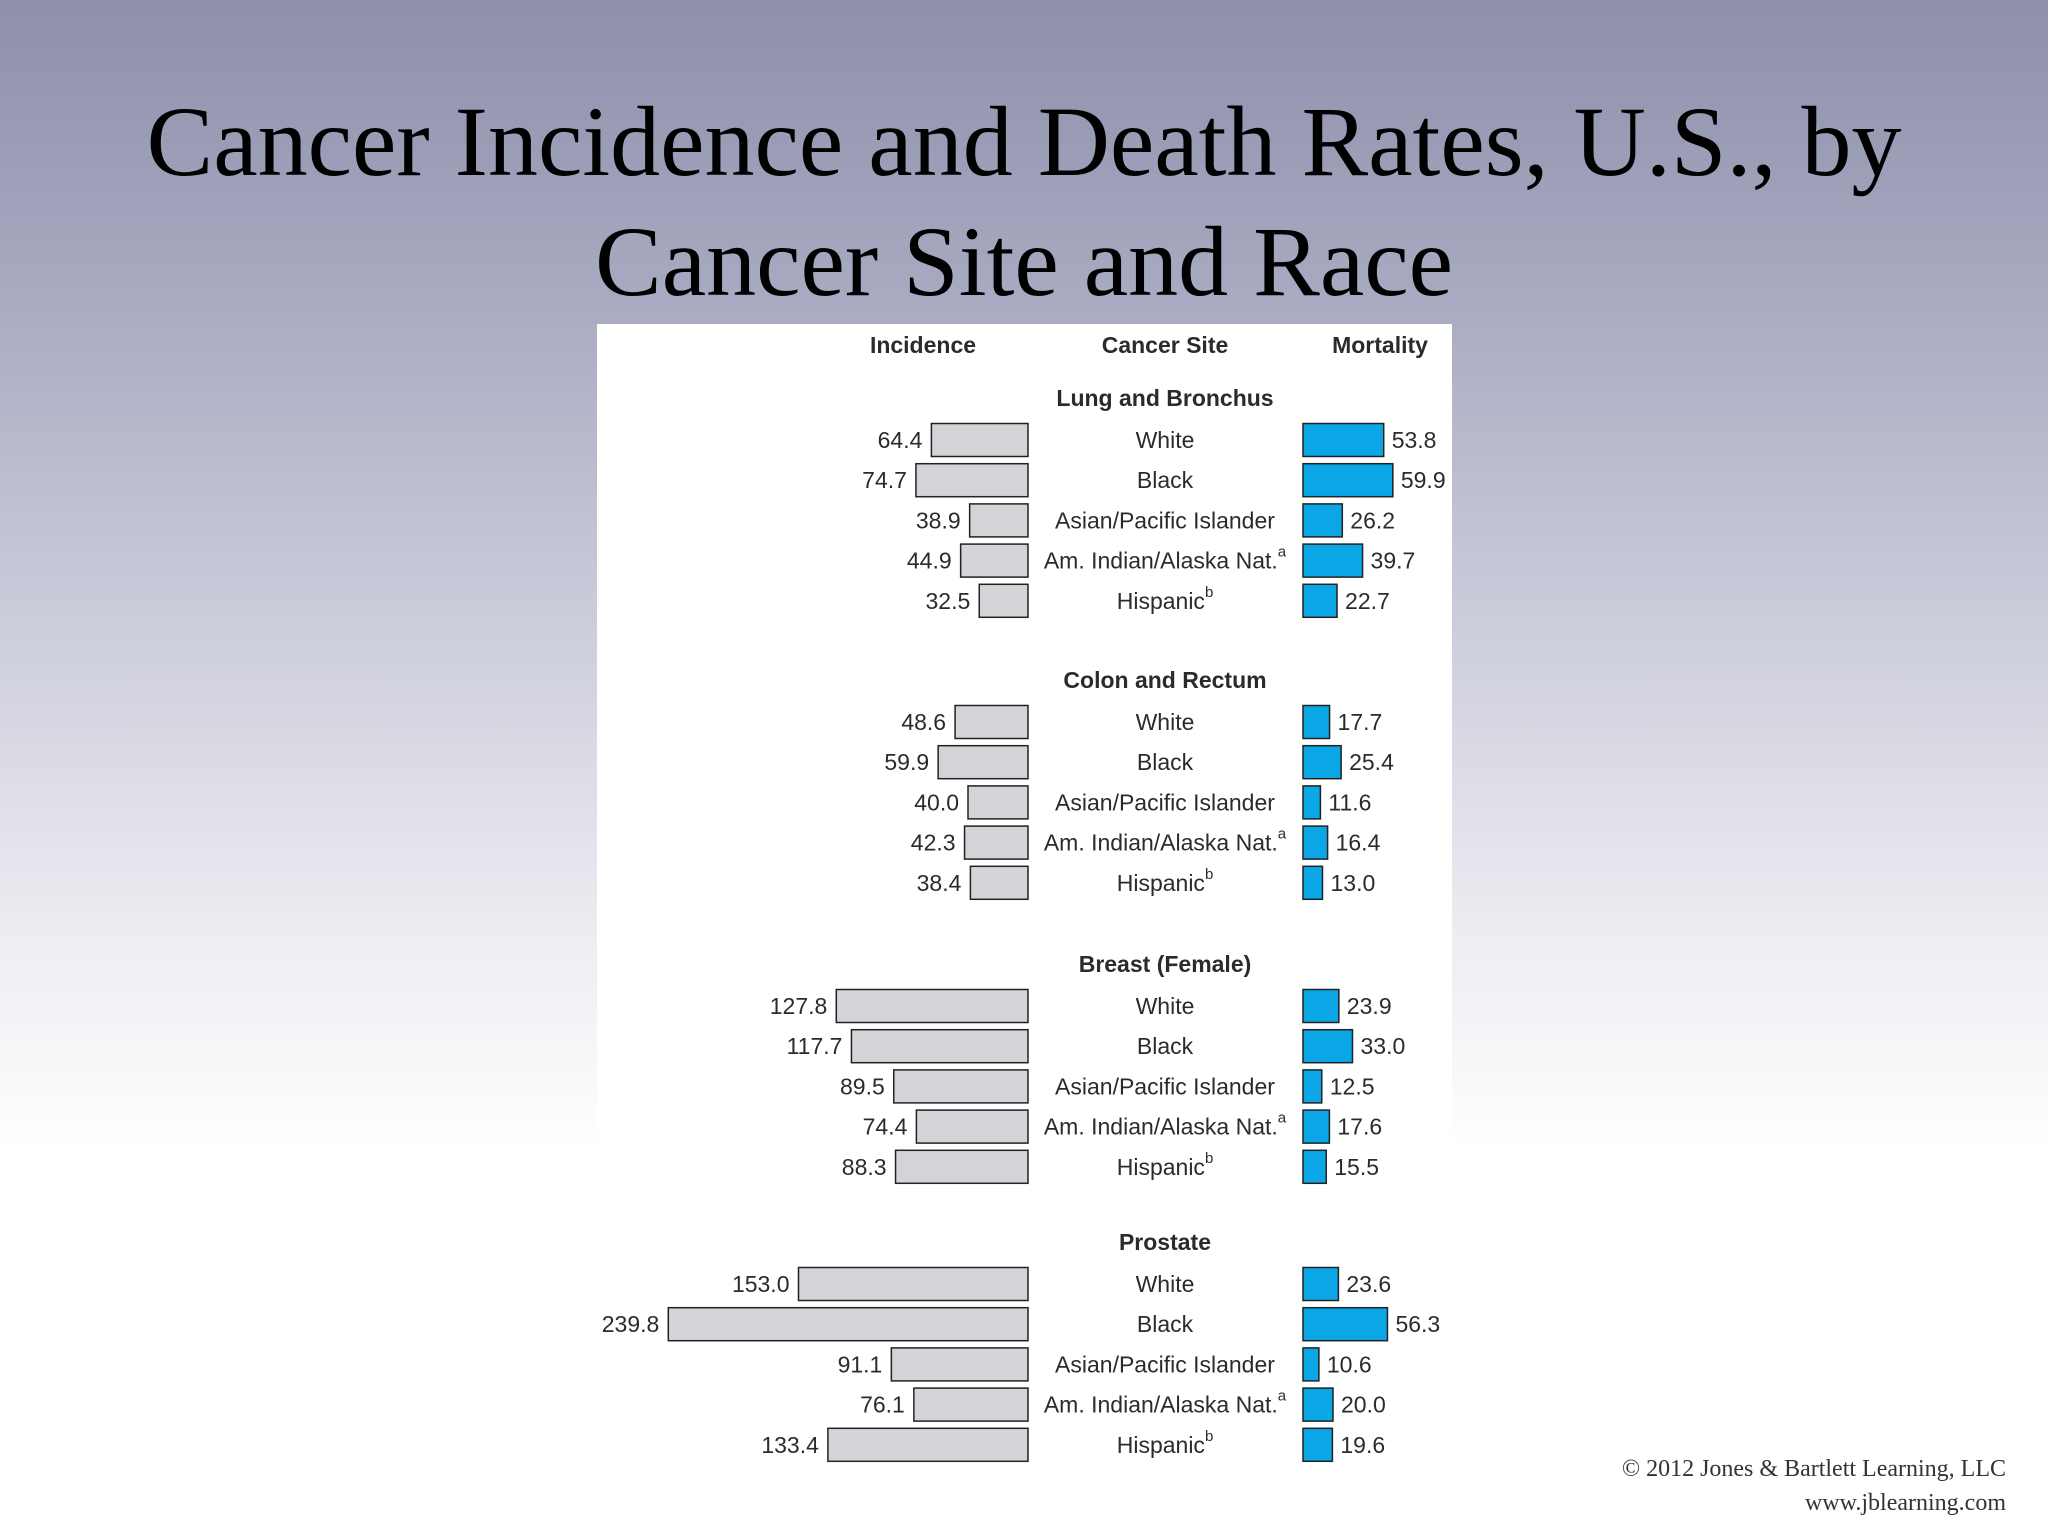  I want to click on slide-title-line2: Cancer Site and Race, so click(1024, 261).